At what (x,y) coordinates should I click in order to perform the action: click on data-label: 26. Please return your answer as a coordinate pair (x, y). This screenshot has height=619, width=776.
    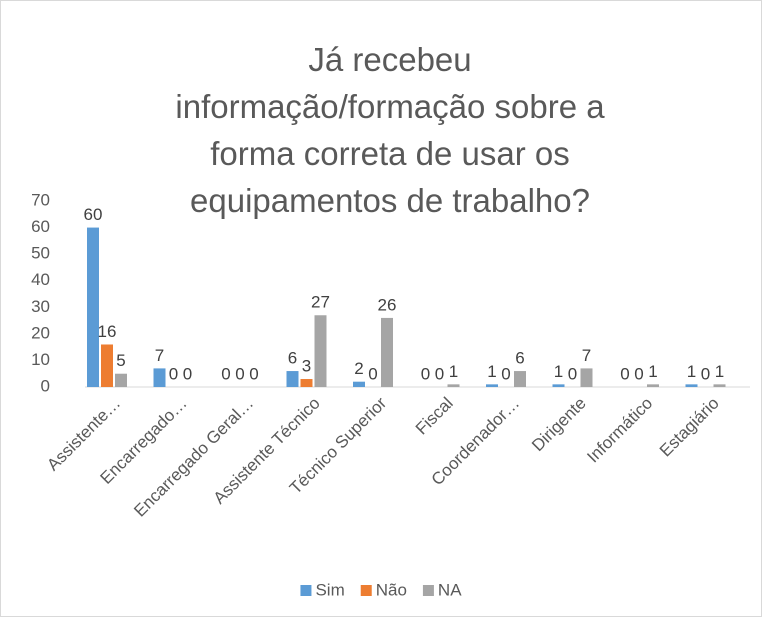
    Looking at the image, I should click on (387, 304).